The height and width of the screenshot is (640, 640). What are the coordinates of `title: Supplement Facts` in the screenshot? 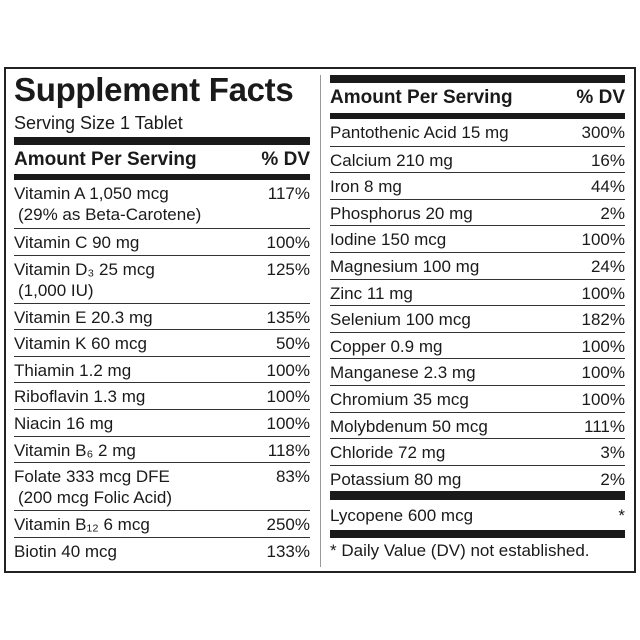 It's located at (154, 89).